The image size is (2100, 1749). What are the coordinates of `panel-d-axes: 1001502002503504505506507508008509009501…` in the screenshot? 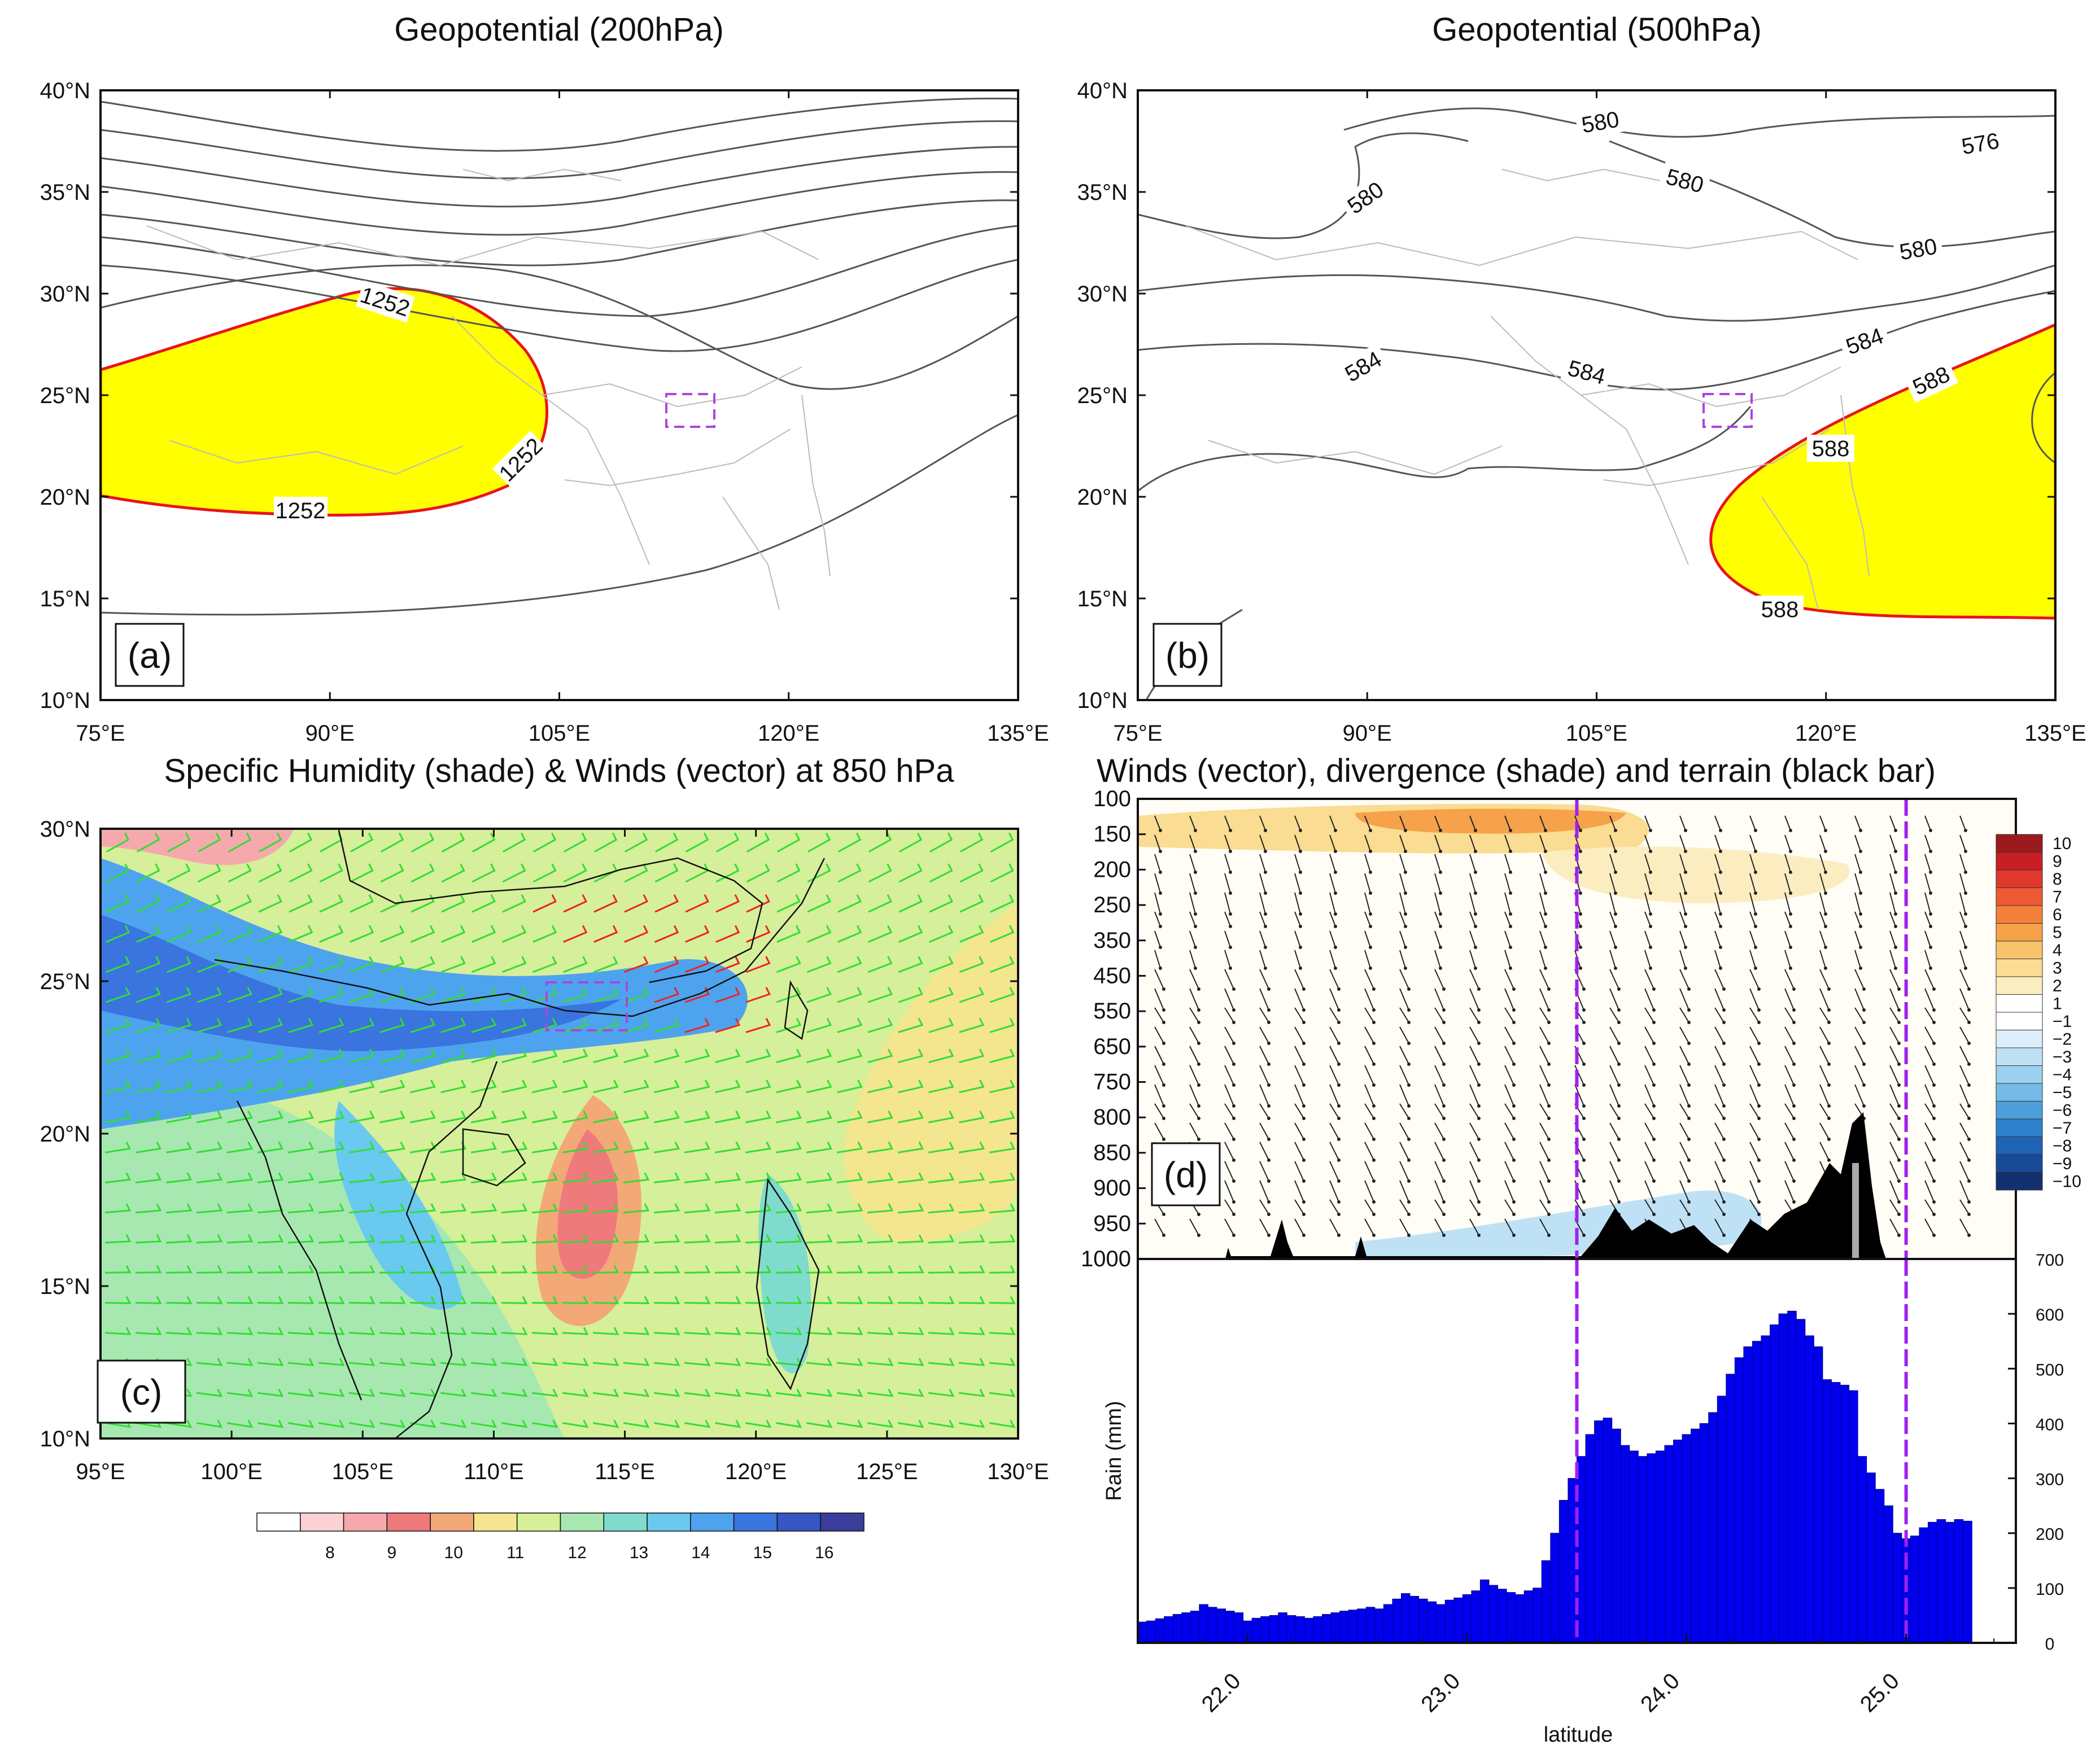 It's located at (1113, 1029).